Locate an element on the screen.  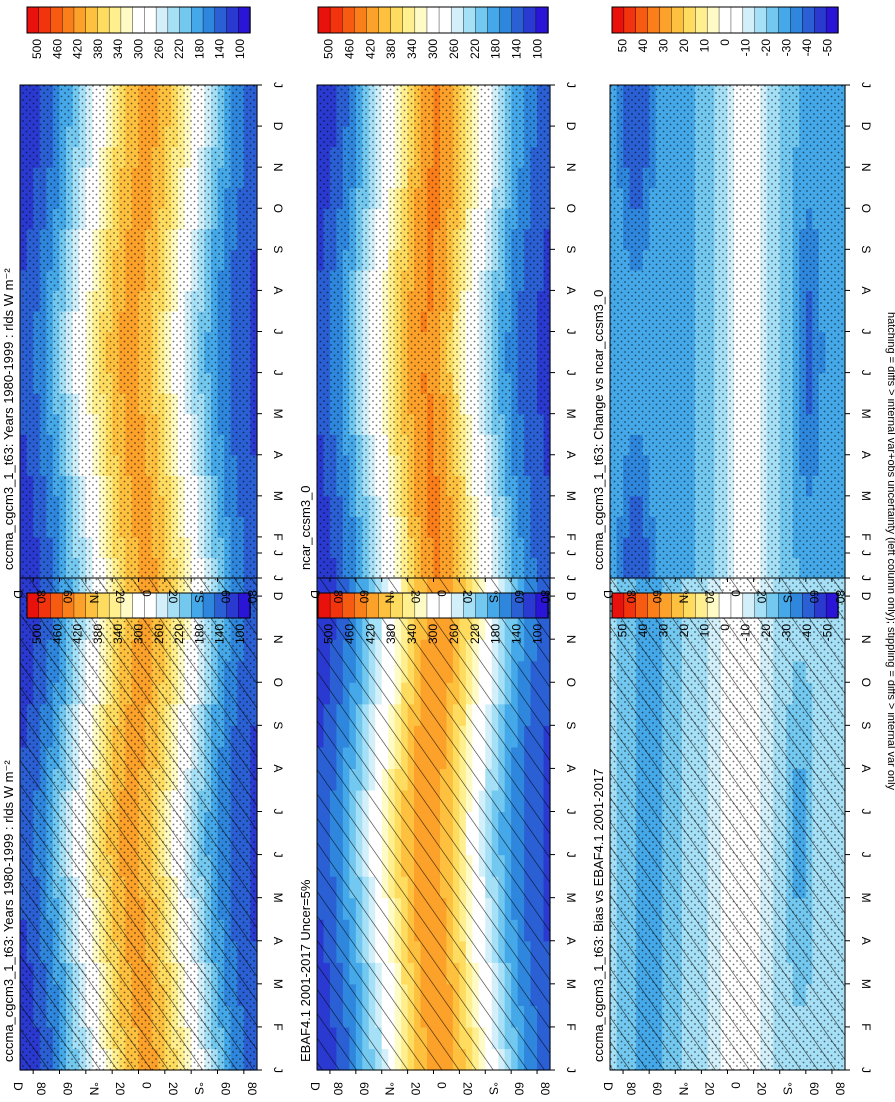
colorbar-tick-label: 260 is located at coordinates (454, 49).